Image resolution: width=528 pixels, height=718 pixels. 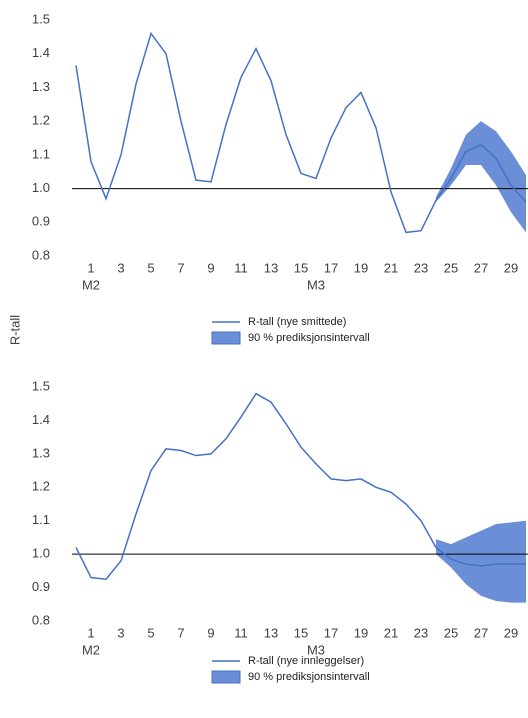 What do you see at coordinates (14, 330) in the screenshot?
I see `y-axis-label: R-tall` at bounding box center [14, 330].